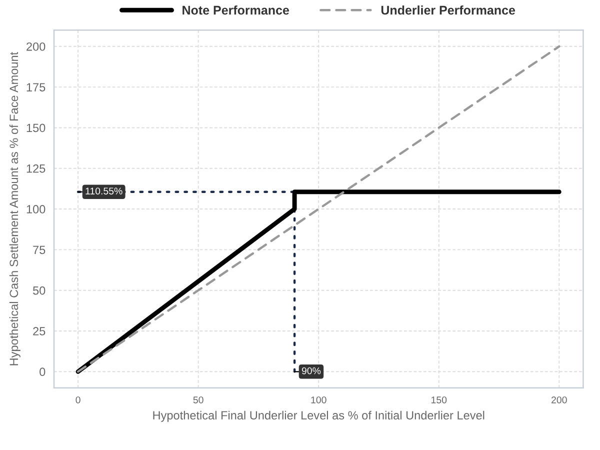 The height and width of the screenshot is (450, 600). I want to click on x-tick-label: 0, so click(78, 400).